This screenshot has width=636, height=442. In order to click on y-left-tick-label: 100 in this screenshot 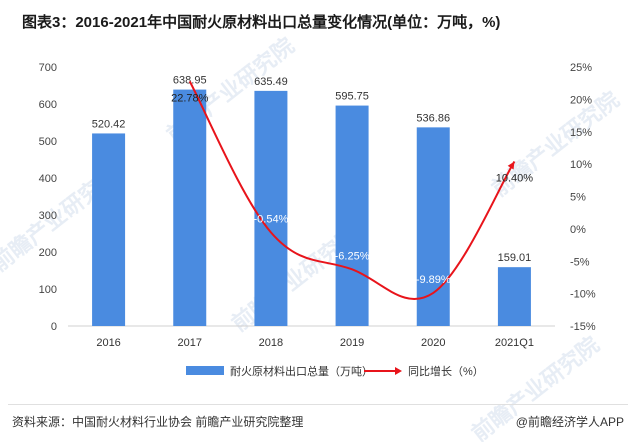, I will do `click(48, 290)`.